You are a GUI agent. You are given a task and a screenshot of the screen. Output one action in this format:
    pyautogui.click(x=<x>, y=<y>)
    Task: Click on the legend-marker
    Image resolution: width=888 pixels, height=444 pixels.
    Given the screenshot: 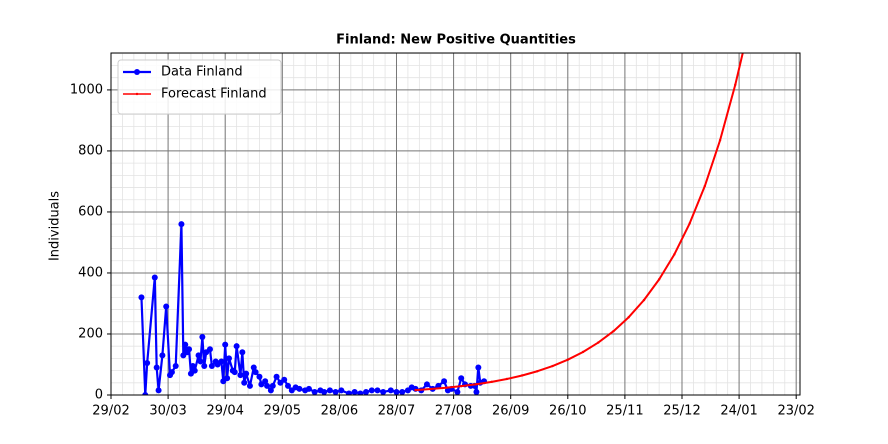 What is the action you would take?
    pyautogui.click(x=137, y=72)
    